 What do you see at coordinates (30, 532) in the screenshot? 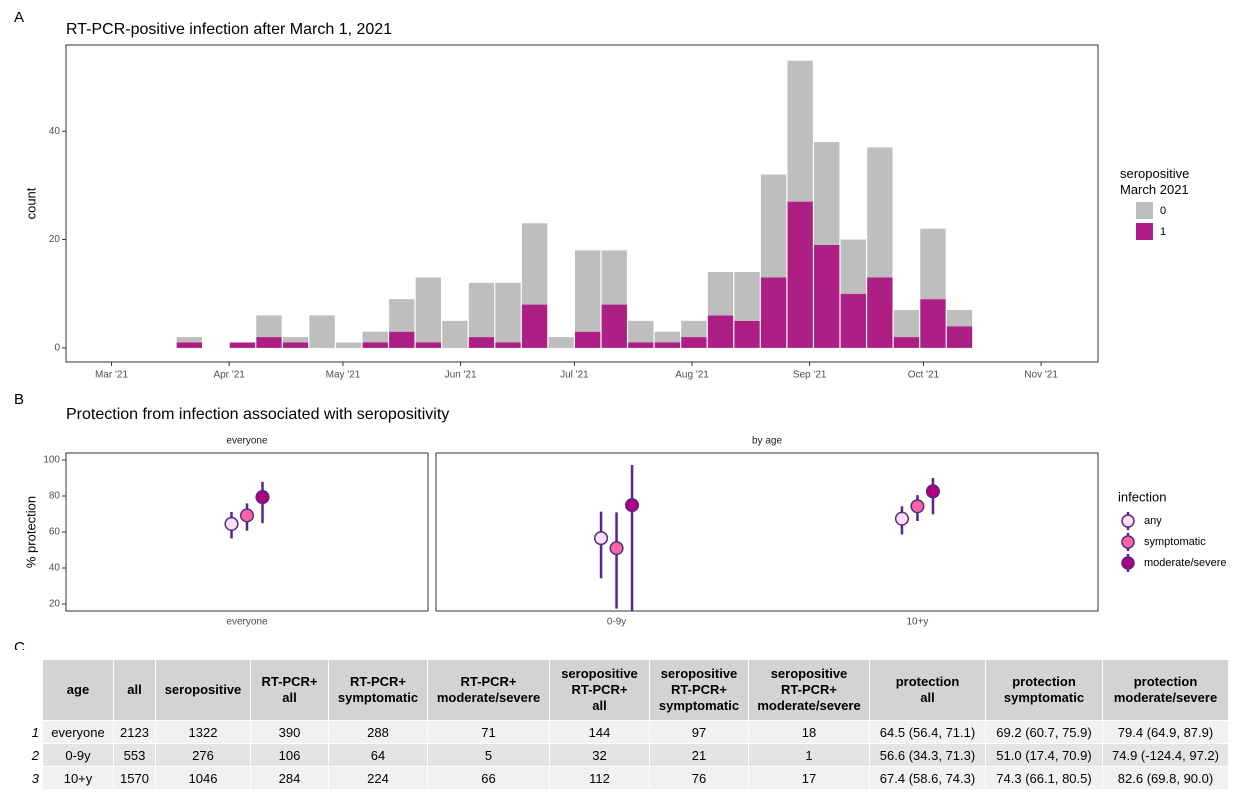
I see `y-axis-label: % protection` at bounding box center [30, 532].